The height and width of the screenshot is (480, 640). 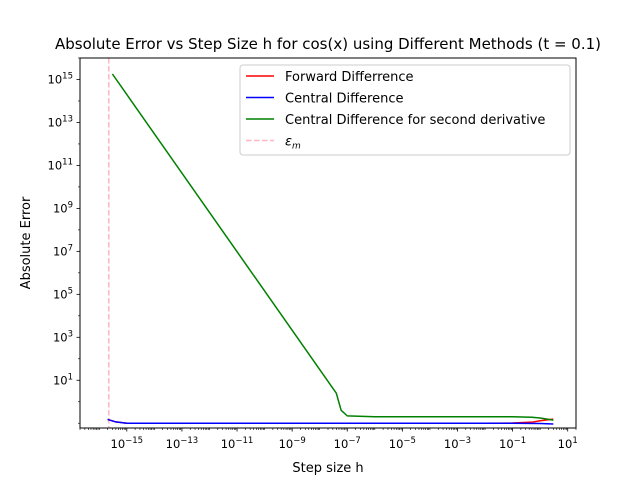 I want to click on y-tick-label-exponent: 15, so click(x=67, y=76).